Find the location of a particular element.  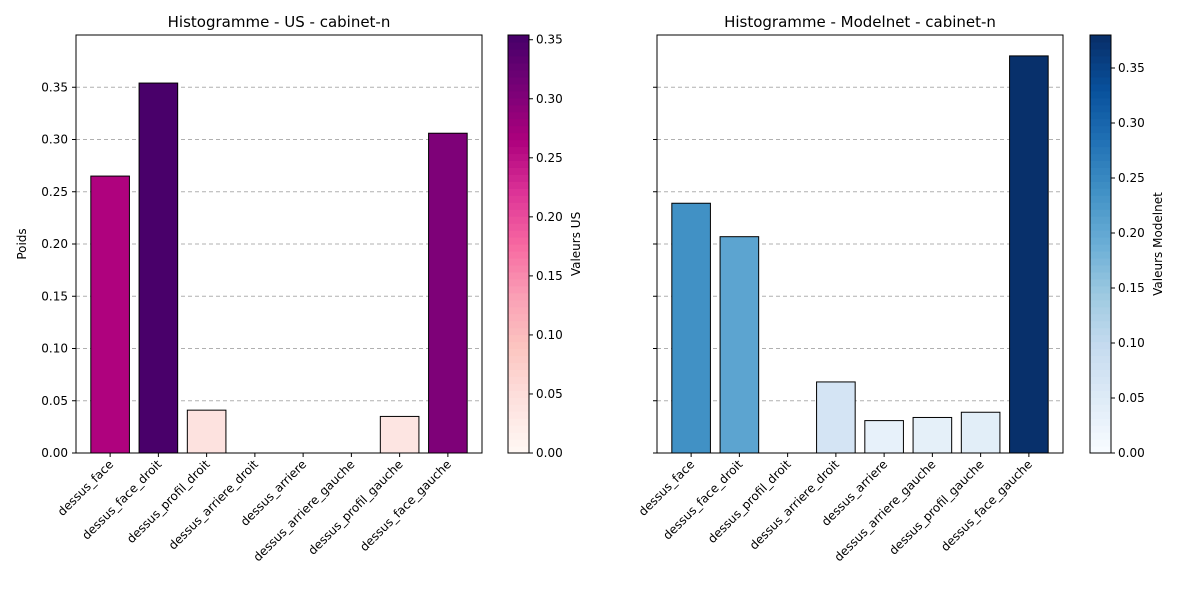

colorbar-tick-label: 0.35 is located at coordinates (1131, 68).